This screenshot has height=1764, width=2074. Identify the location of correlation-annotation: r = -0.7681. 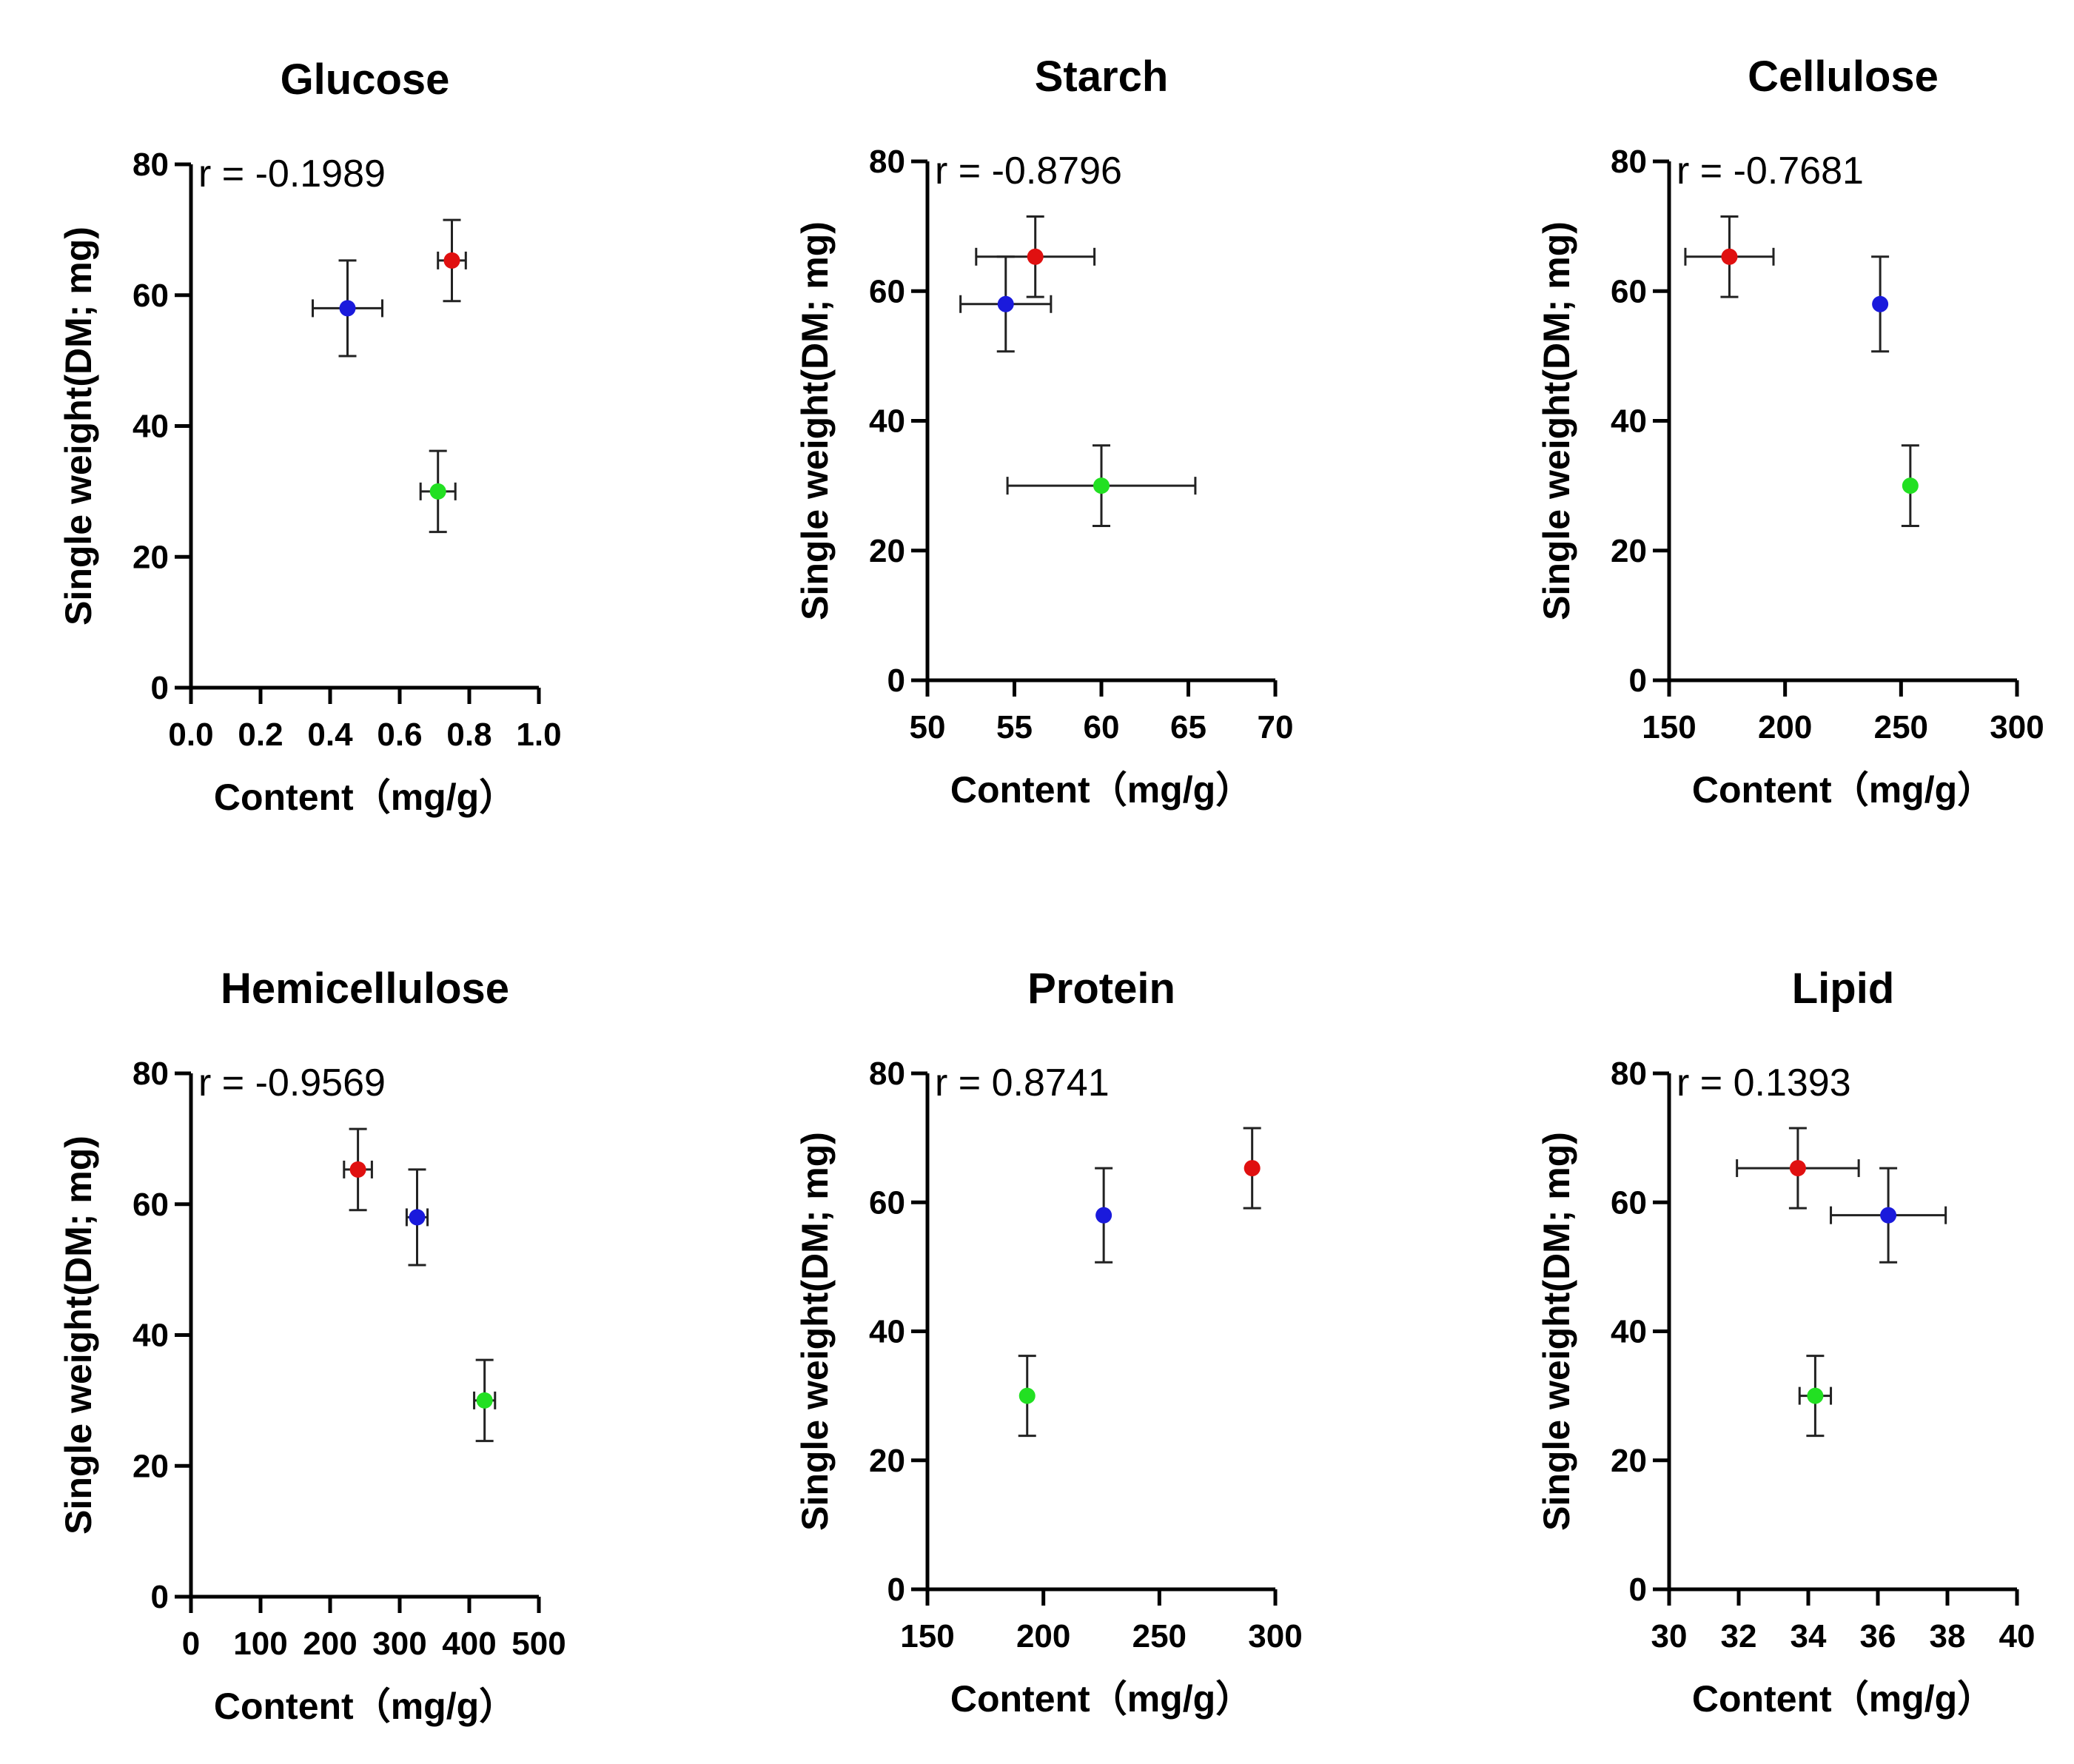
(1770, 171).